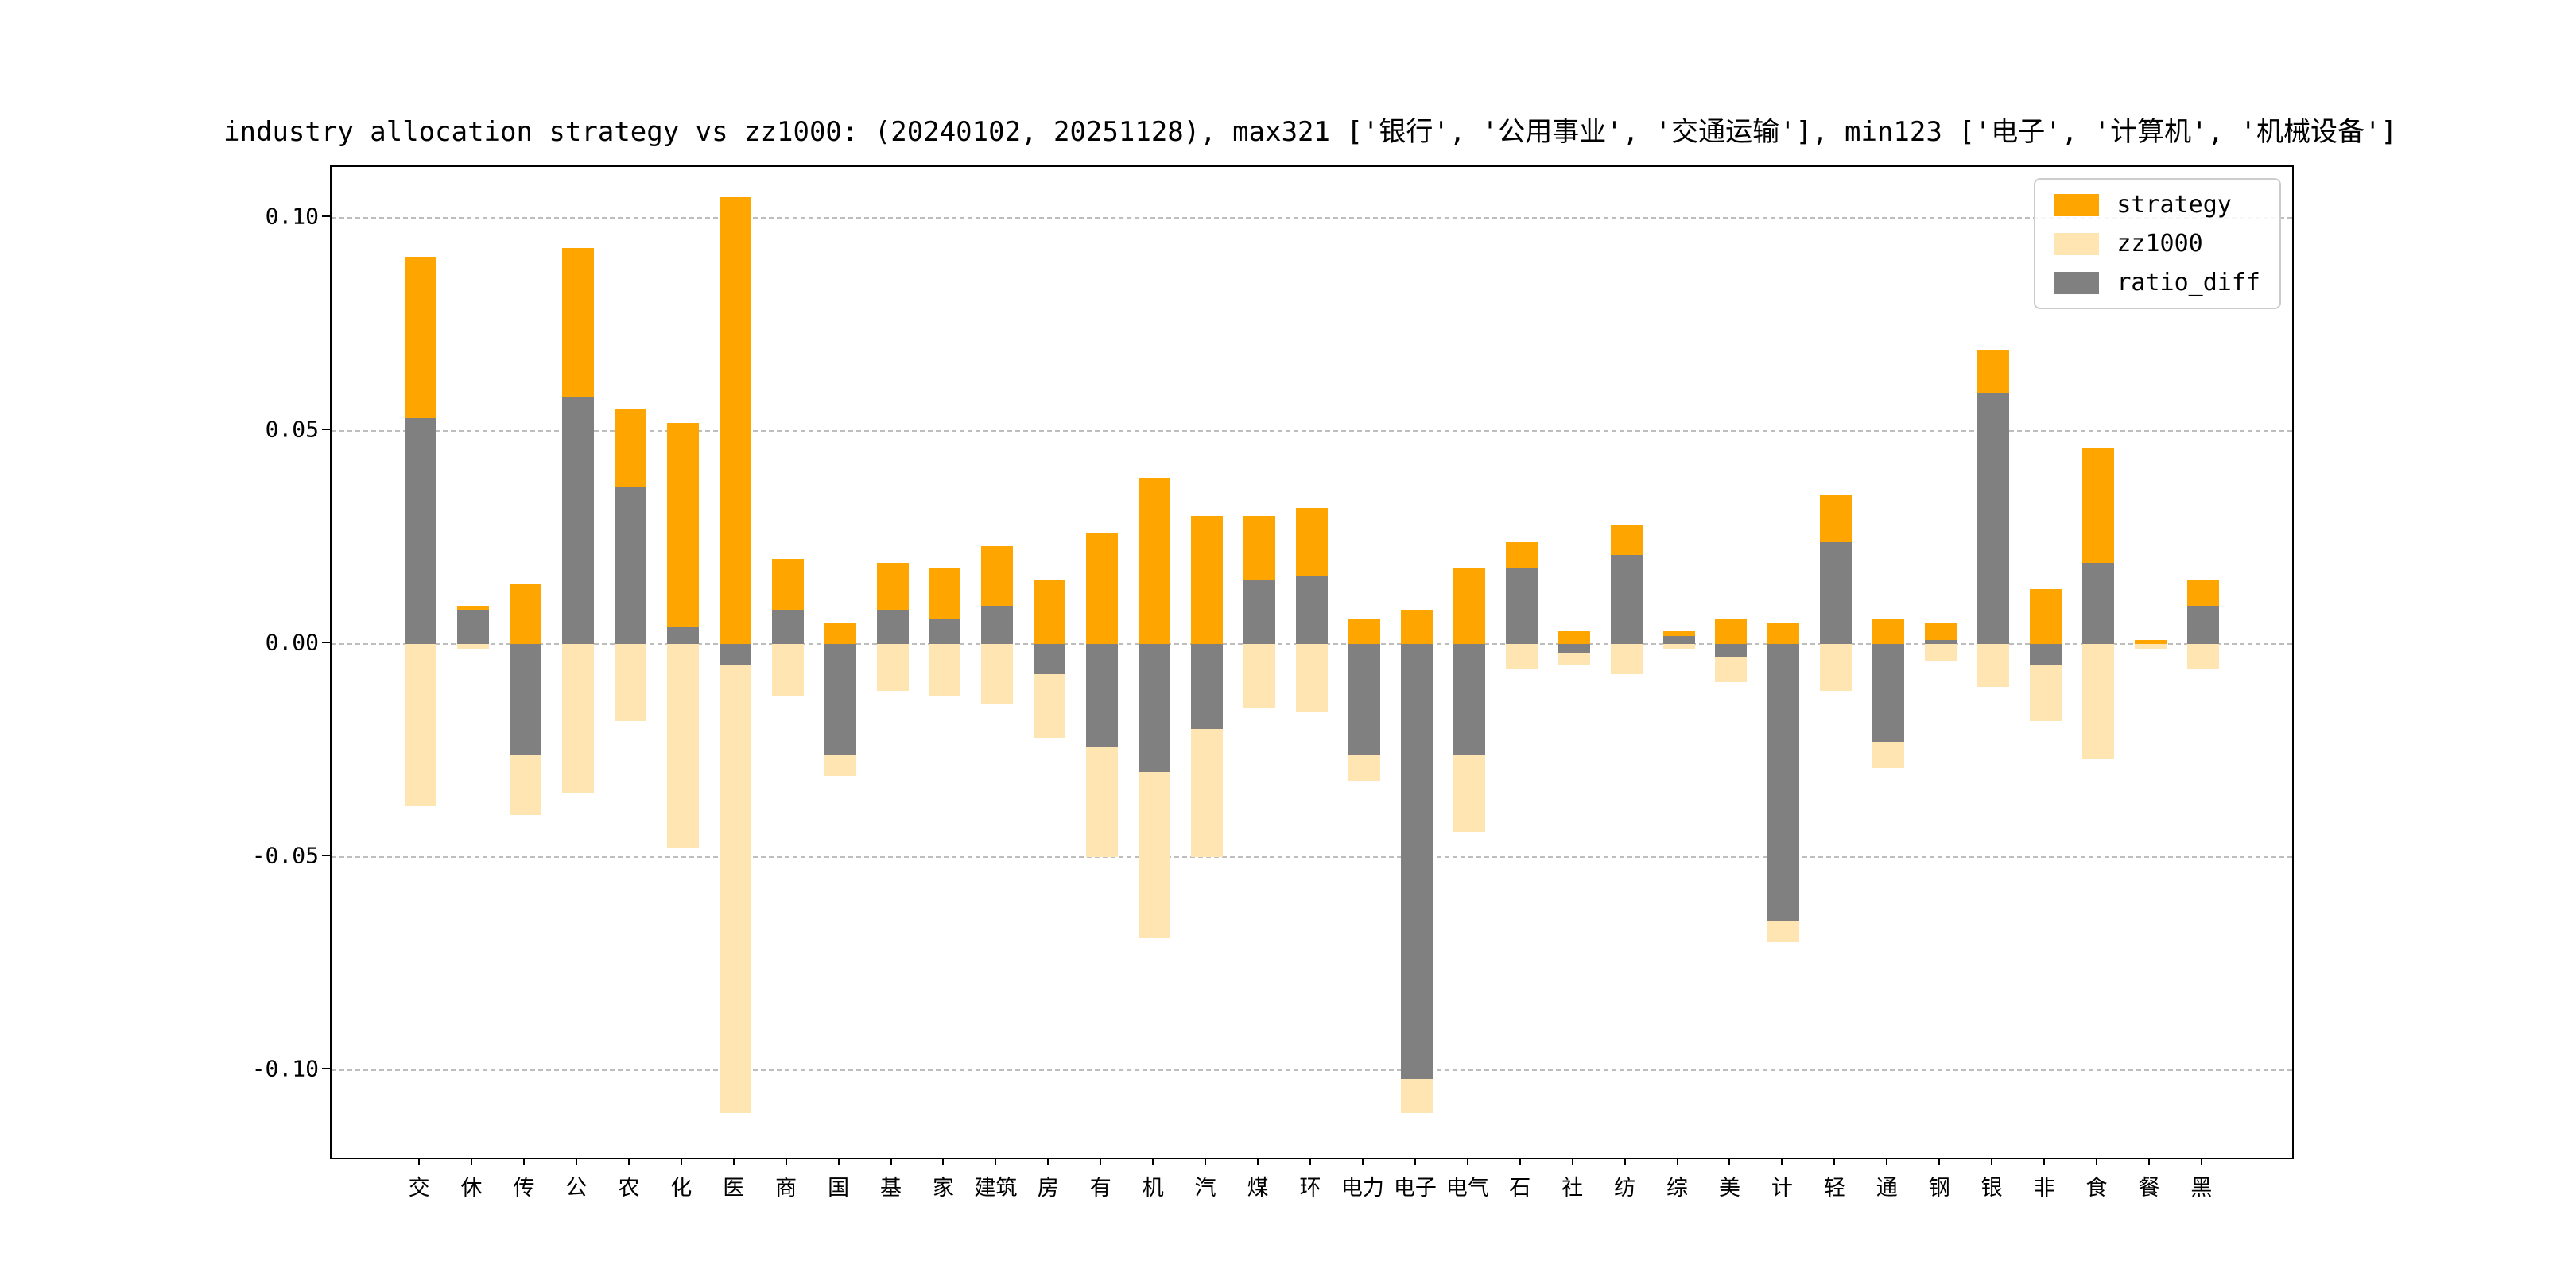 The image size is (2576, 1288). What do you see at coordinates (292, 643) in the screenshot?
I see `y-tick-label: 0.00` at bounding box center [292, 643].